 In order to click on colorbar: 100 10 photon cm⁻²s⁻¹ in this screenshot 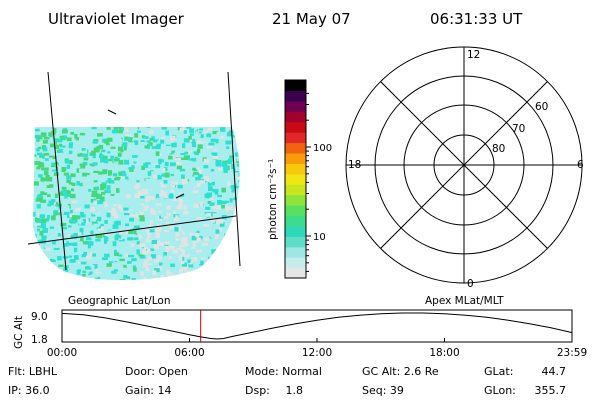, I will do `click(299, 179)`.